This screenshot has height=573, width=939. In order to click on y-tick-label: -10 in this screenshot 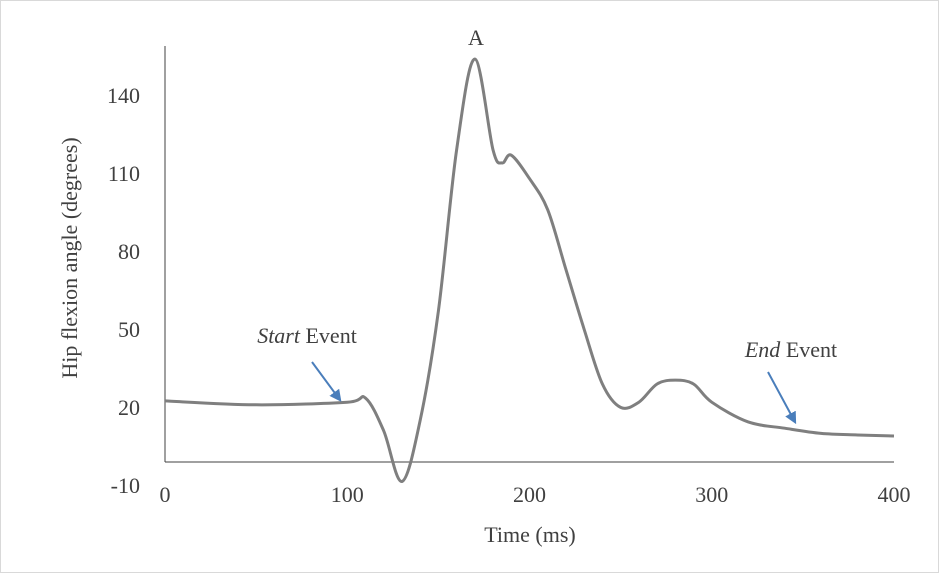, I will do `click(125, 485)`.